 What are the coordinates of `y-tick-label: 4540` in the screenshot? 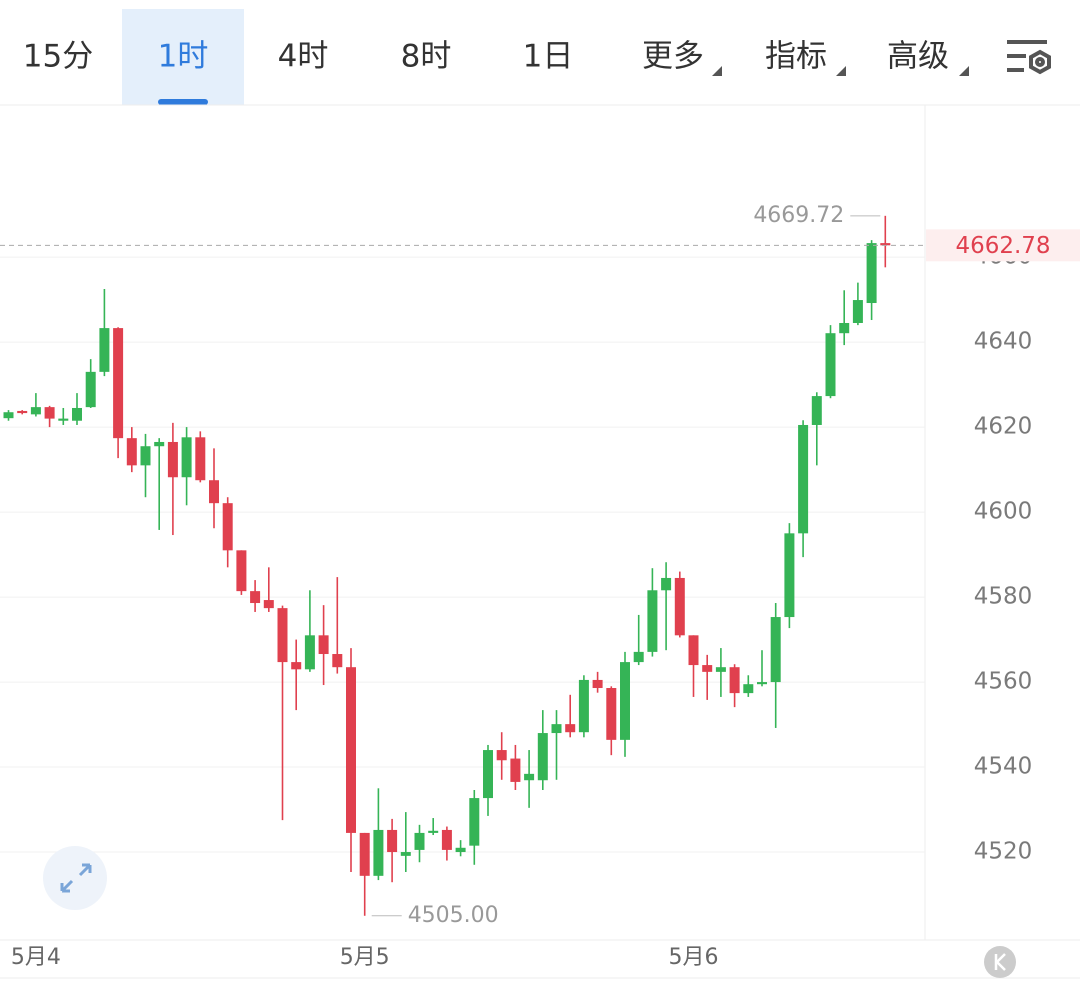 It's located at (1003, 767).